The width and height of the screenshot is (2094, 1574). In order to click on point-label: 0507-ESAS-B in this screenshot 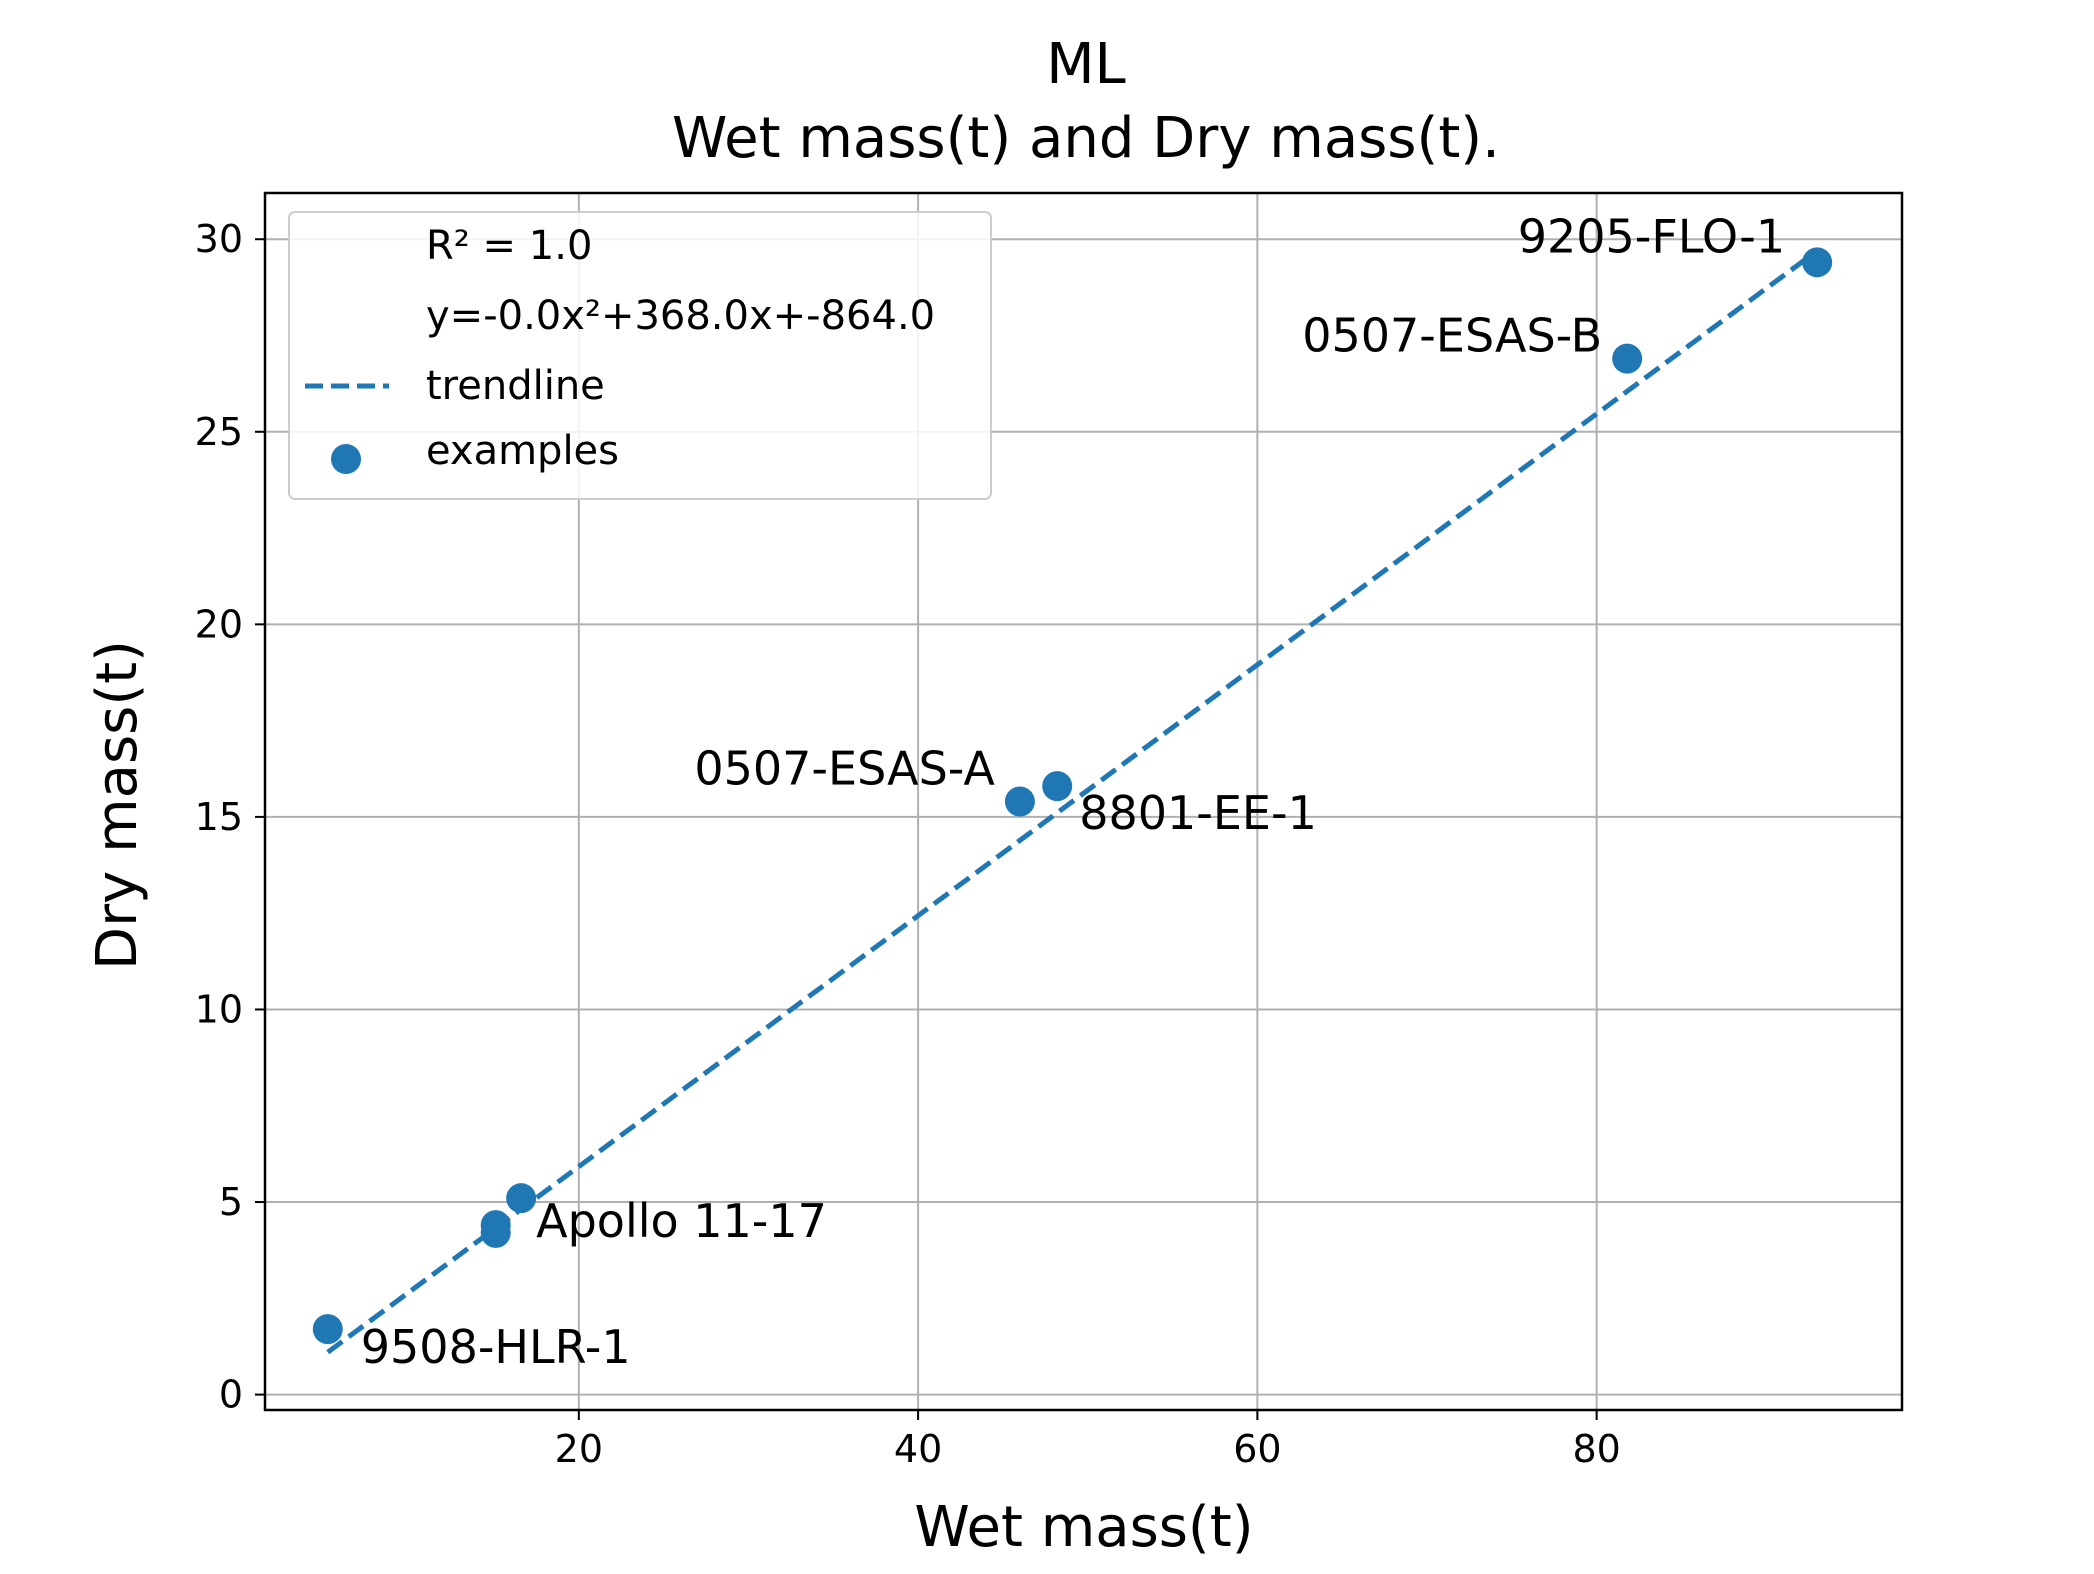, I will do `click(1452, 336)`.